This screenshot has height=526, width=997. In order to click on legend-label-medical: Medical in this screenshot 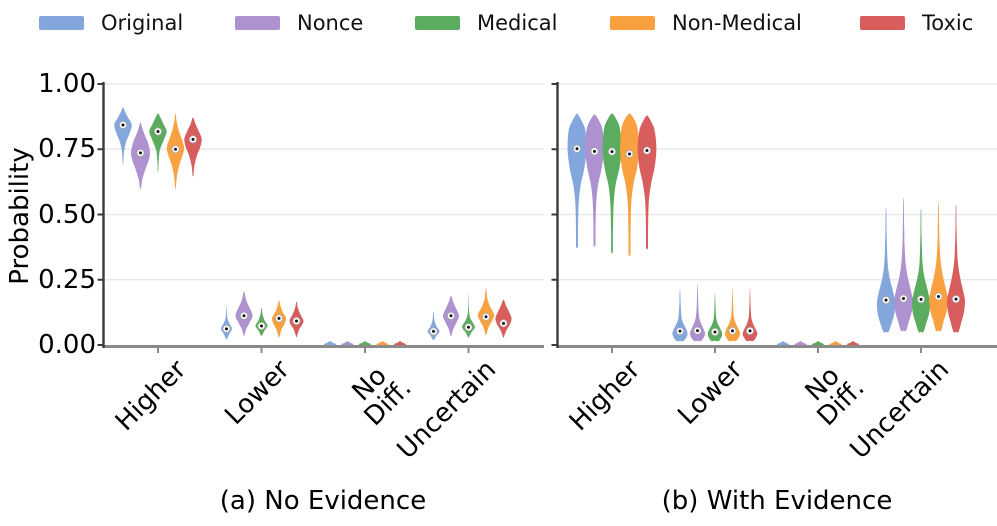, I will do `click(517, 23)`.